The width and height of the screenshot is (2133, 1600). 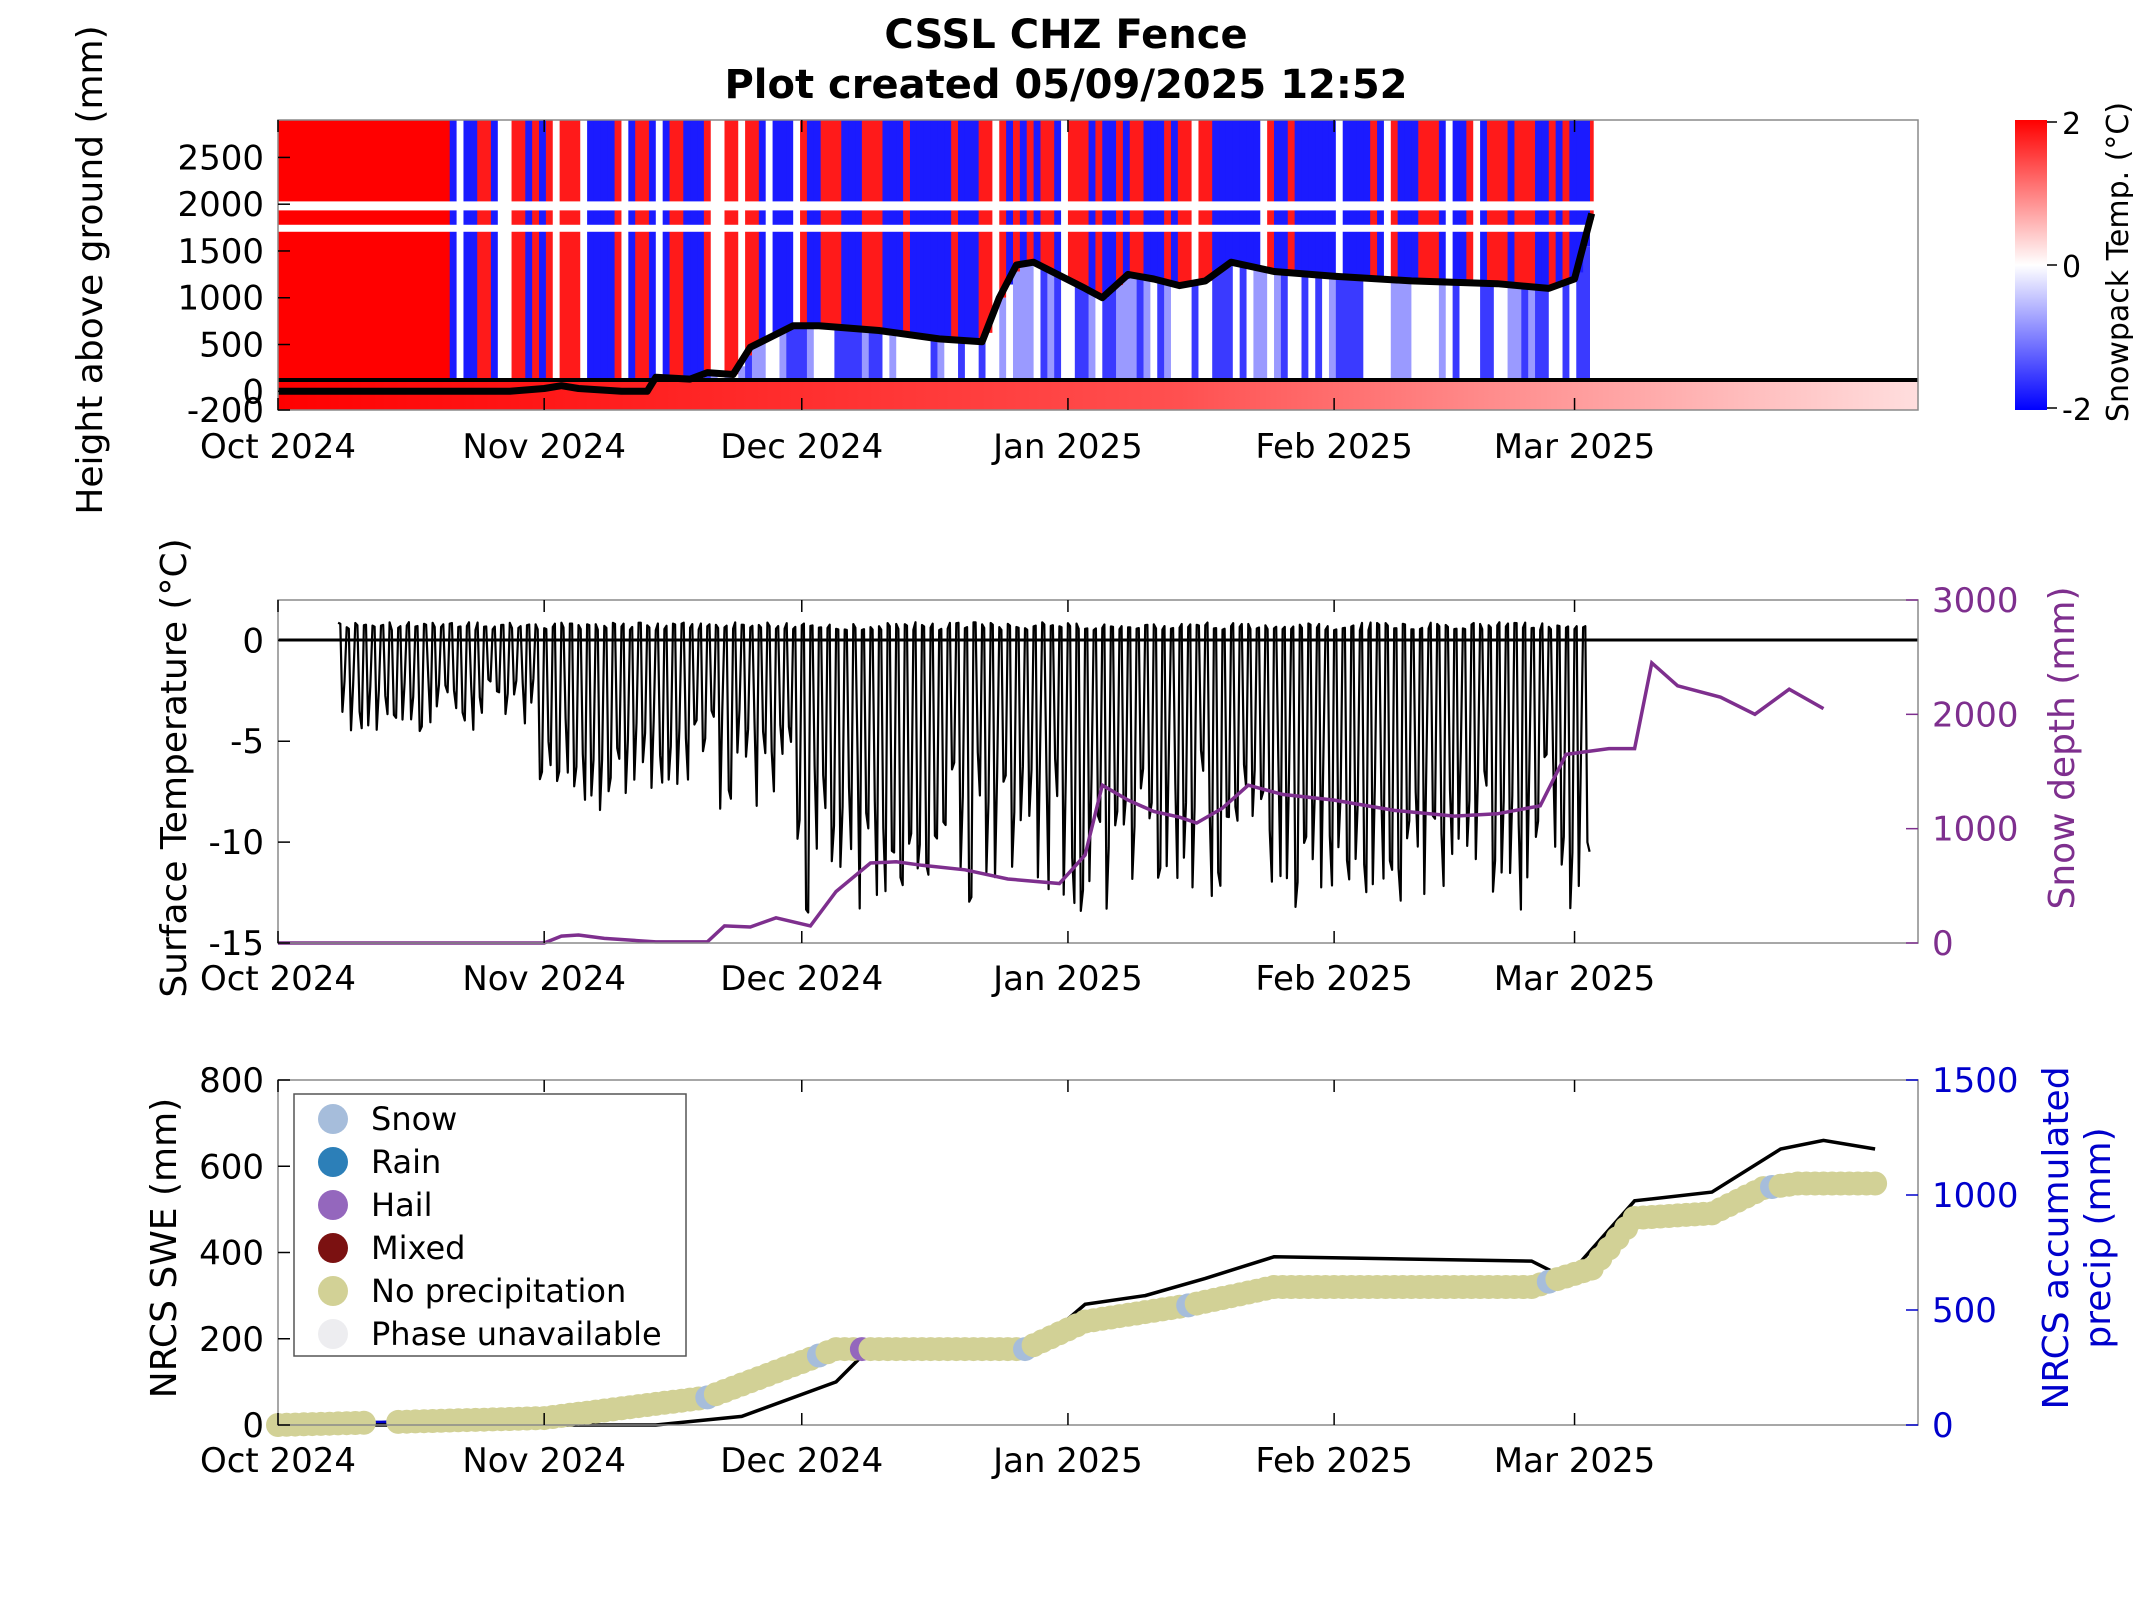 I want to click on y-tick-label: 200, so click(x=231, y=1340).